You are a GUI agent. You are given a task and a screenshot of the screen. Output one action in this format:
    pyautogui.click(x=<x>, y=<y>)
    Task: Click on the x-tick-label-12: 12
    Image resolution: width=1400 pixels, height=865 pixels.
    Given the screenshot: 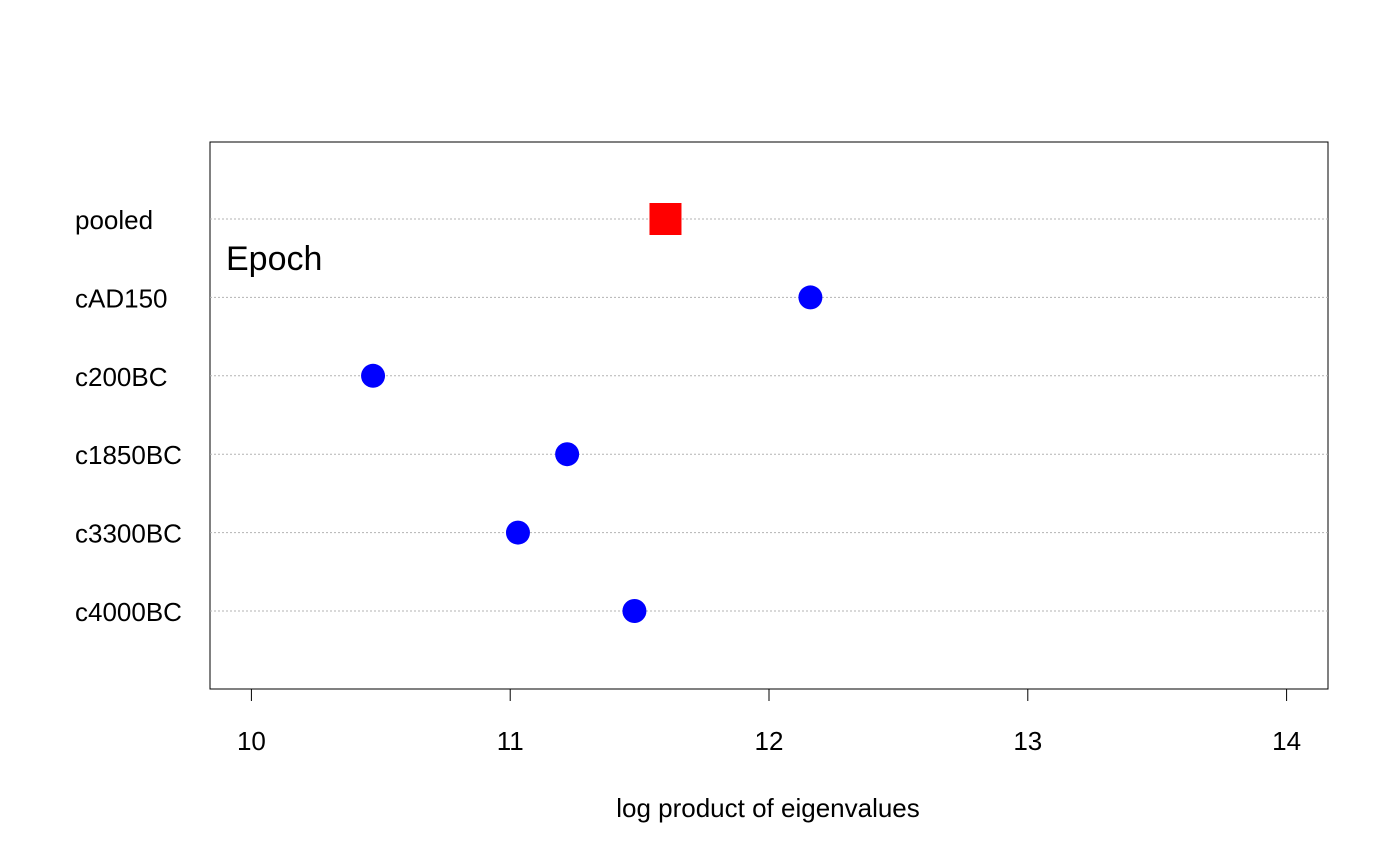 What is the action you would take?
    pyautogui.click(x=769, y=741)
    